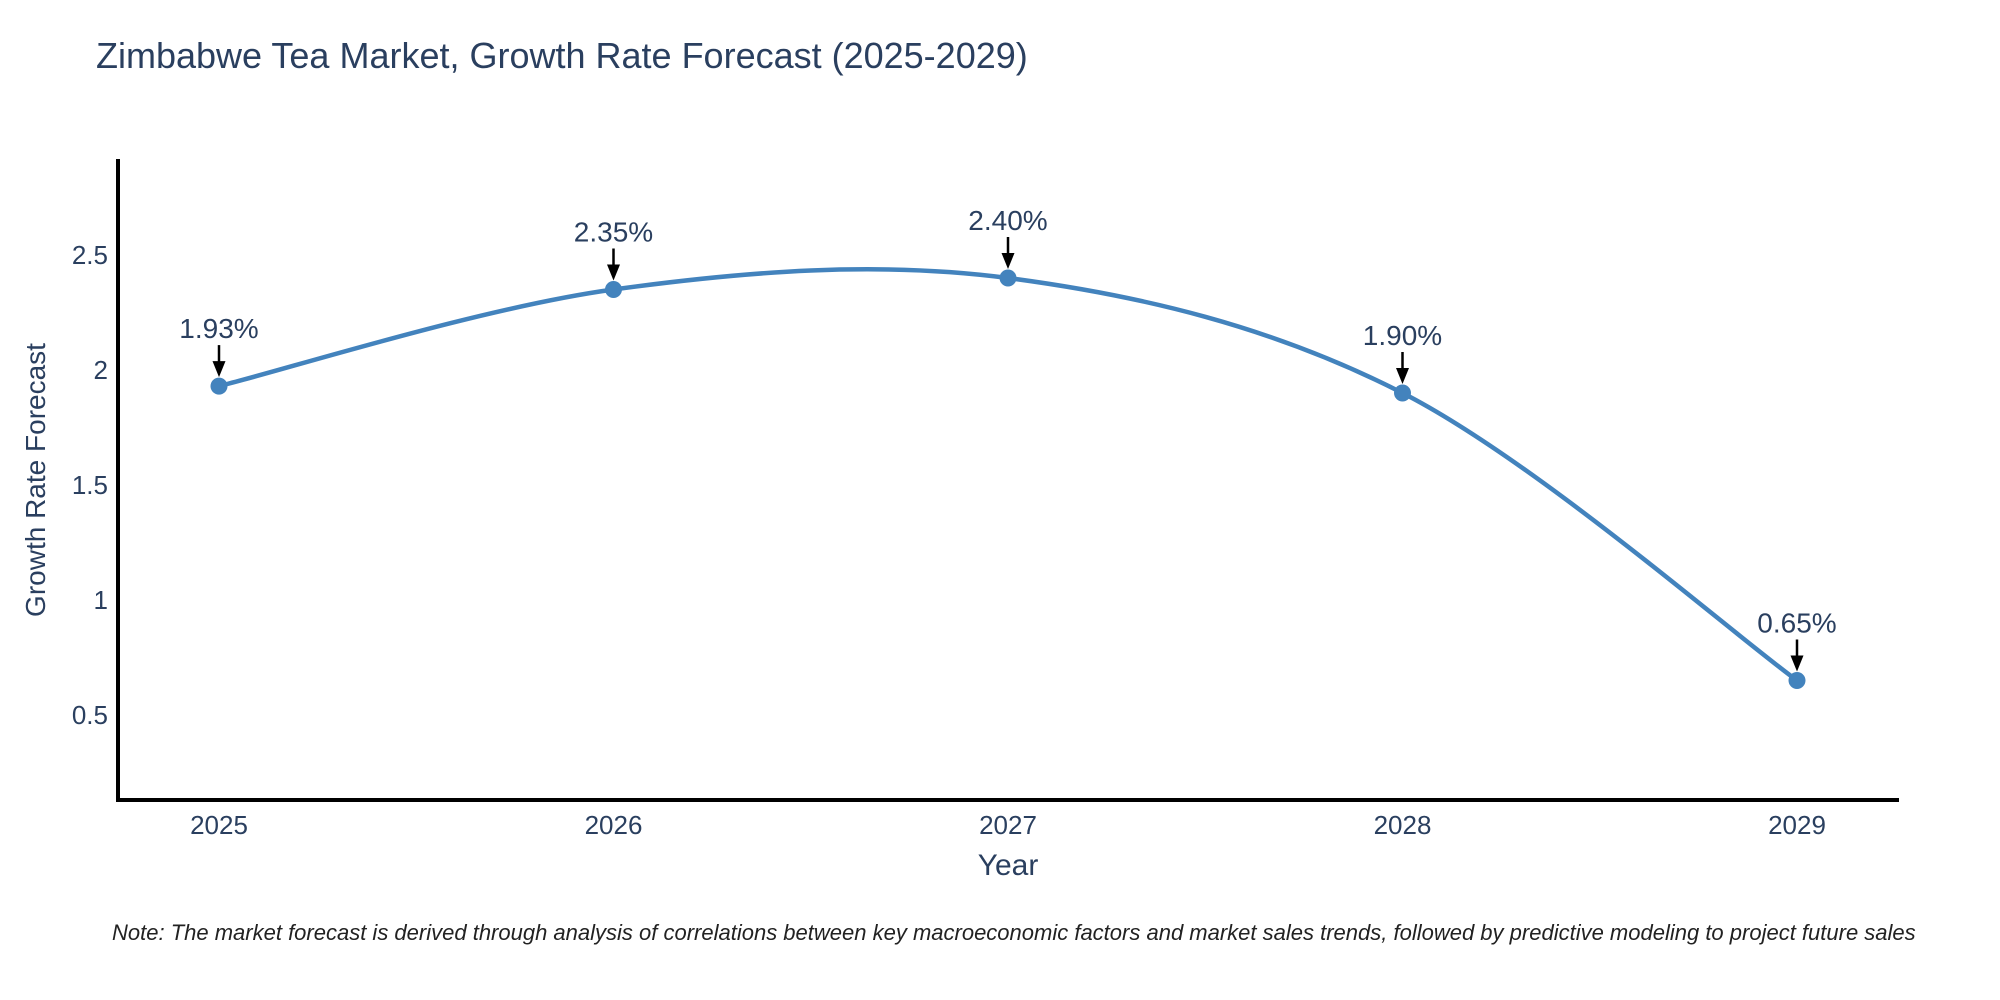 This screenshot has width=2000, height=1000. What do you see at coordinates (1403, 825) in the screenshot?
I see `x-tick-label-2028: 2028` at bounding box center [1403, 825].